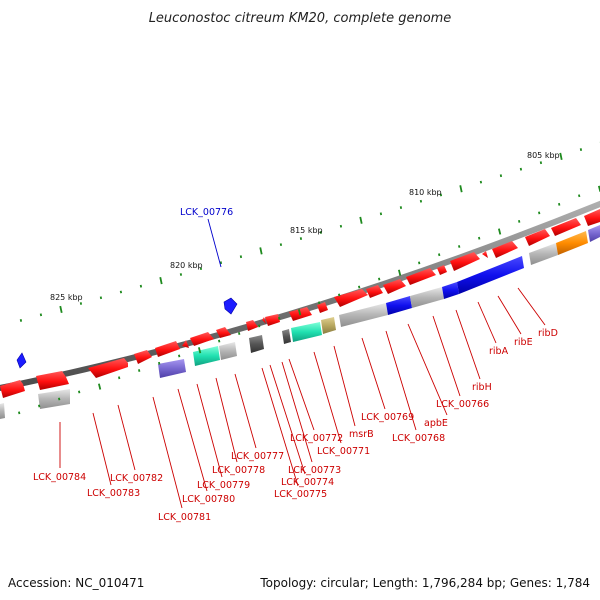 This screenshot has height=600, width=600. Describe the element at coordinates (462, 404) in the screenshot. I see `gene-label-LCK_00766: LCK_00766` at that location.